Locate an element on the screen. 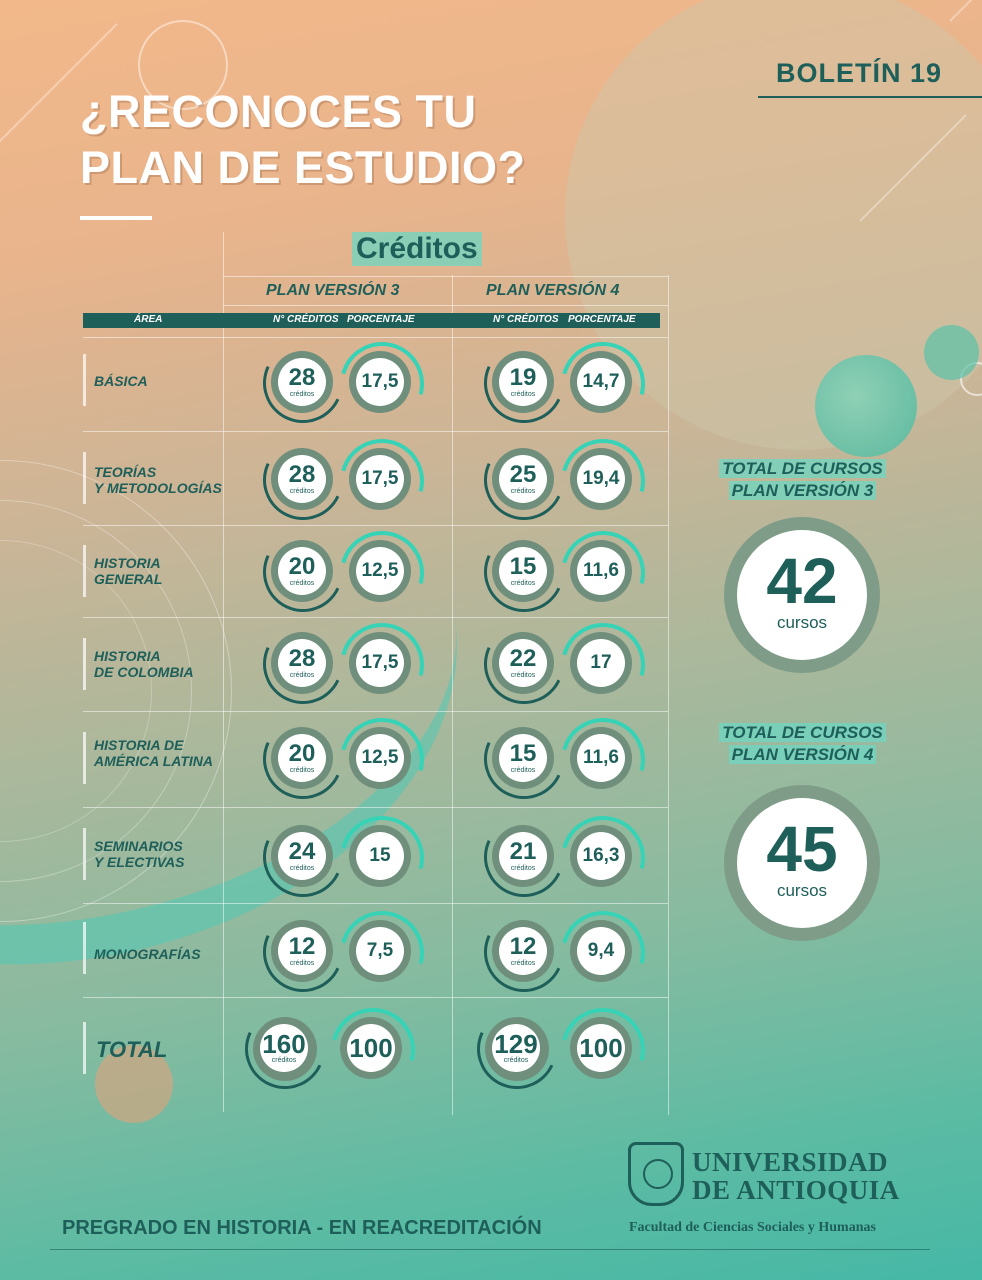 Image resolution: width=982 pixels, height=1280 pixels. program-label: PREGRADO EN HISTORIA - EN REACREDITACIÓN is located at coordinates (302, 1228).